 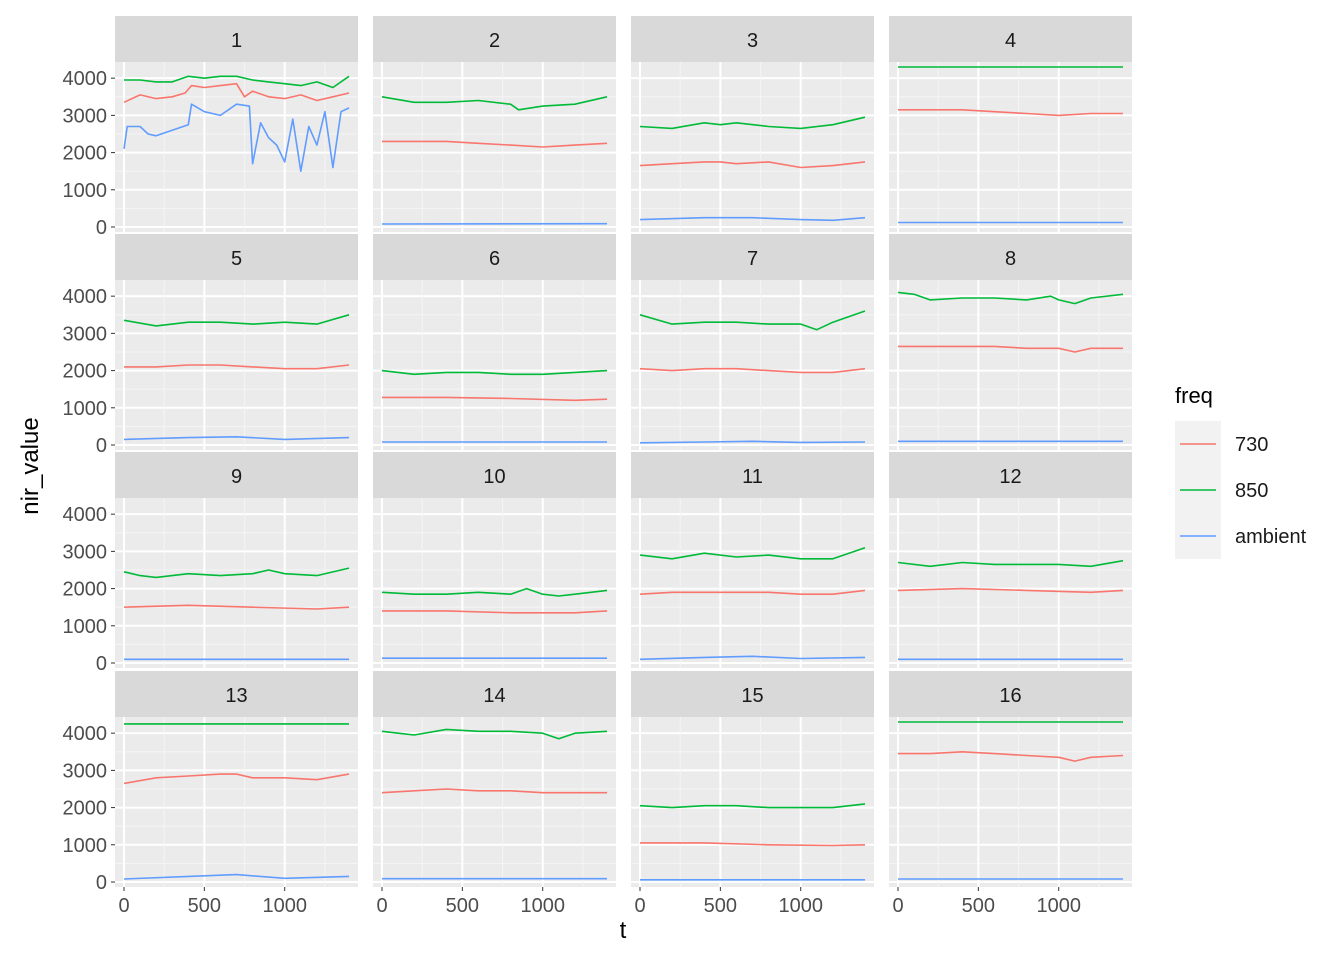 What do you see at coordinates (1251, 491) in the screenshot?
I see `legend-label: 850` at bounding box center [1251, 491].